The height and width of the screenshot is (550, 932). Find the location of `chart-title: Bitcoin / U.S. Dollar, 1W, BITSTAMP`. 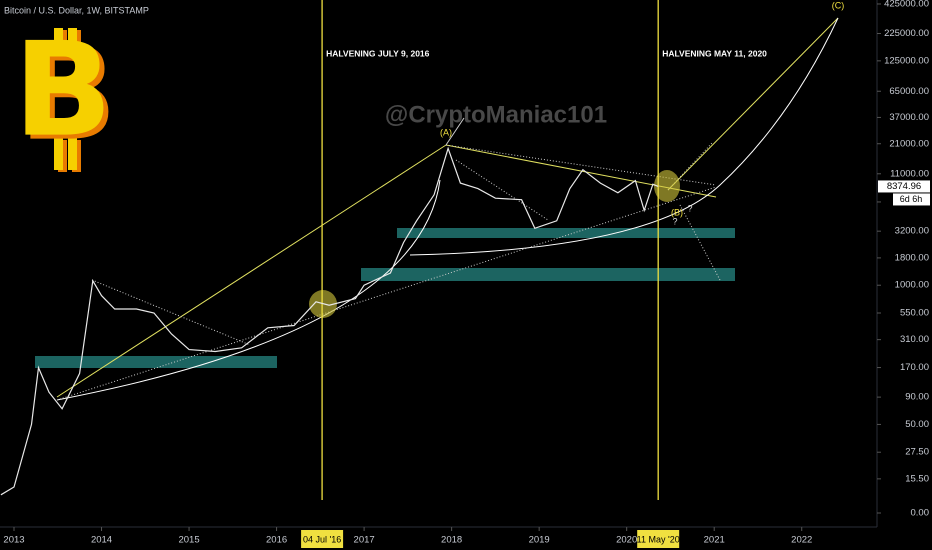

chart-title: Bitcoin / U.S. Dollar, 1W, BITSTAMP is located at coordinates (76, 10).